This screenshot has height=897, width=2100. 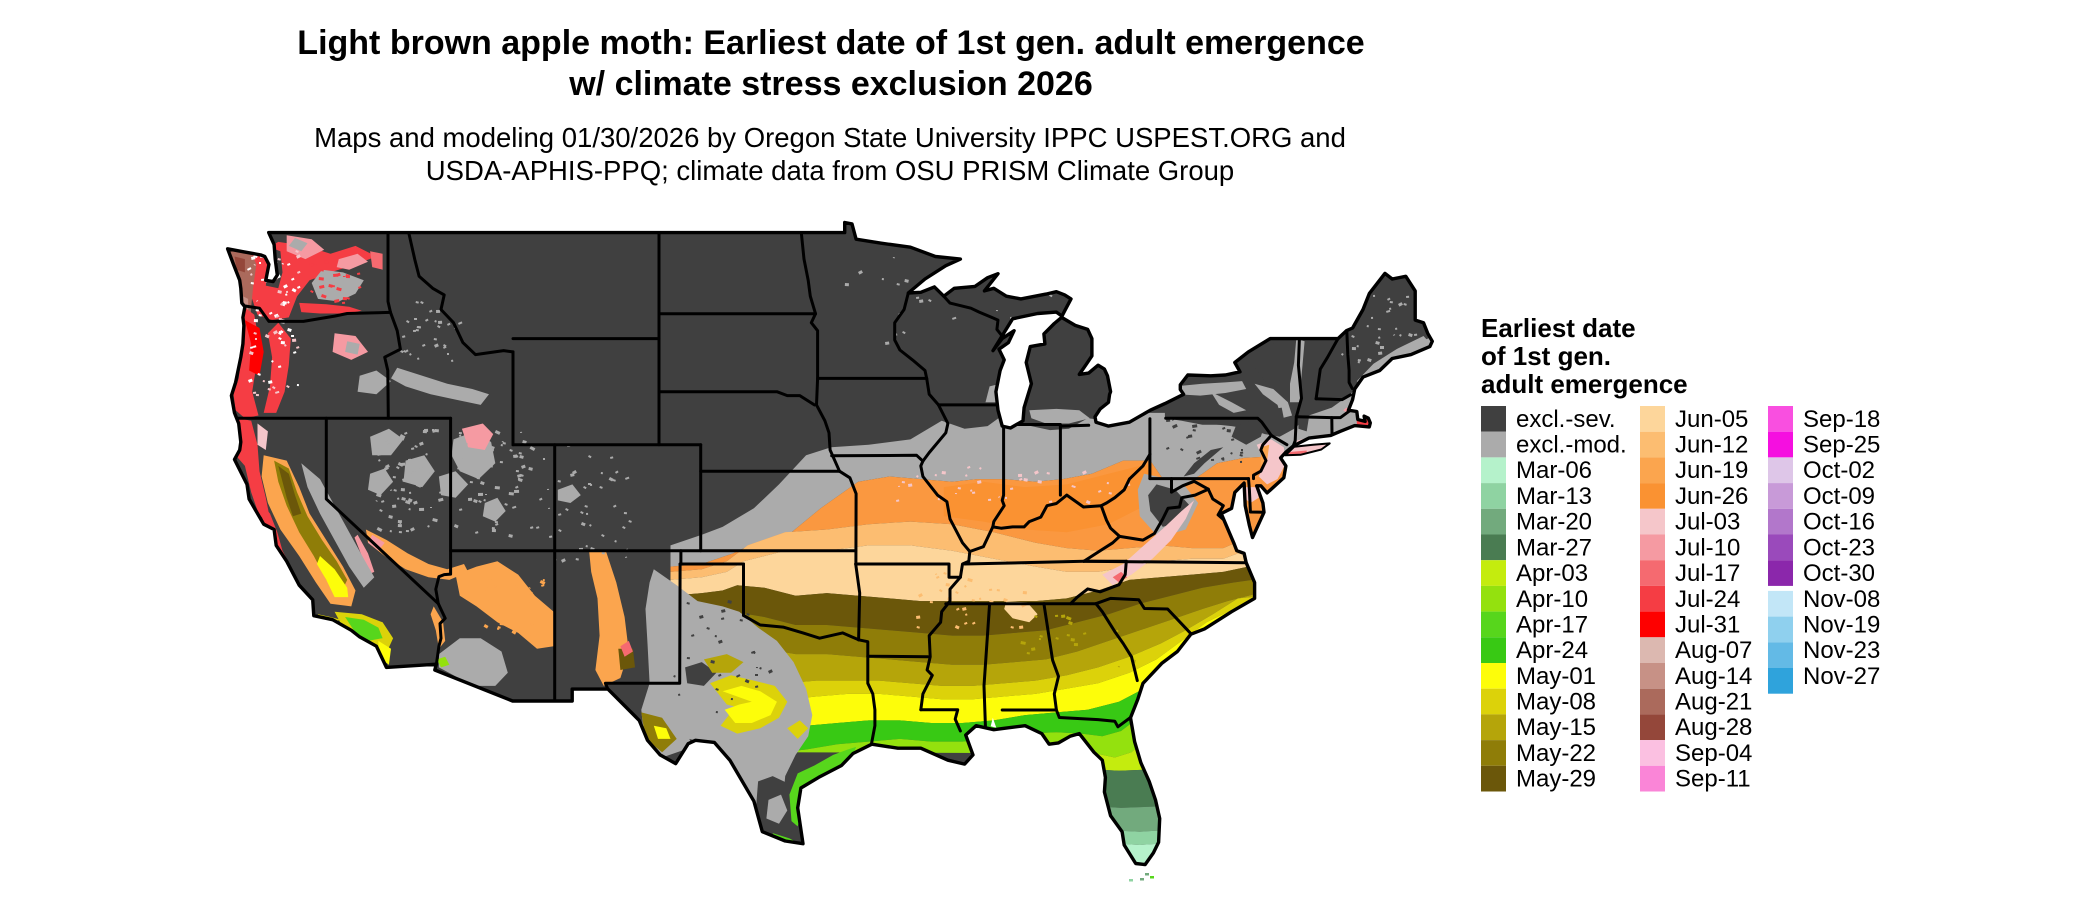 What do you see at coordinates (1554, 496) in the screenshot?
I see `svg-text: Mar-13` at bounding box center [1554, 496].